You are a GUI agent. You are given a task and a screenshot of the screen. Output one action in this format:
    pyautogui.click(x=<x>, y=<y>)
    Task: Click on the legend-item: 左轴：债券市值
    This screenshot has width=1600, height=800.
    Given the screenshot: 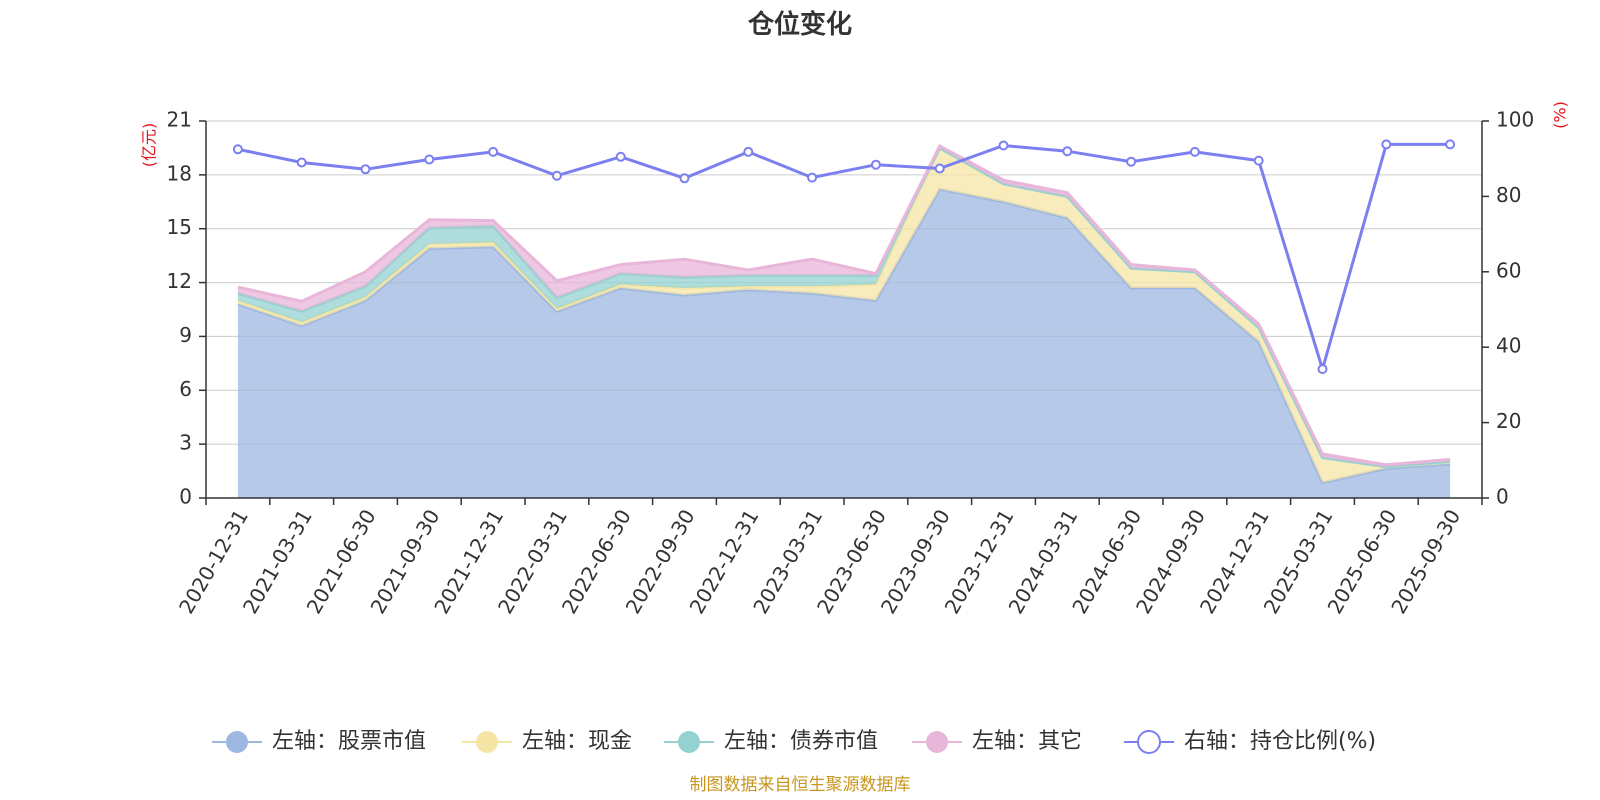 What is the action you would take?
    pyautogui.click(x=771, y=741)
    